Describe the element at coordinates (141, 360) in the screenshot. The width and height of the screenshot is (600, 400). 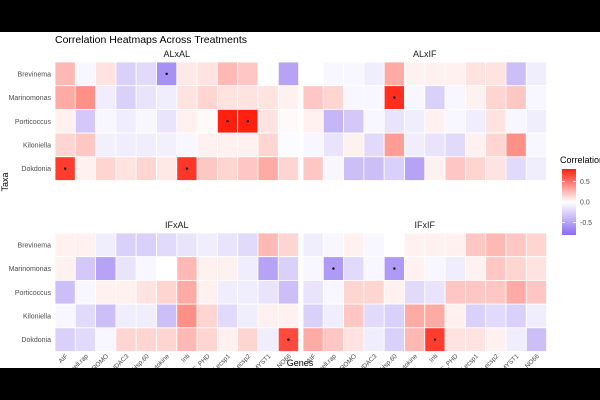
I see `x-tick-label: Hsp.60` at that location.